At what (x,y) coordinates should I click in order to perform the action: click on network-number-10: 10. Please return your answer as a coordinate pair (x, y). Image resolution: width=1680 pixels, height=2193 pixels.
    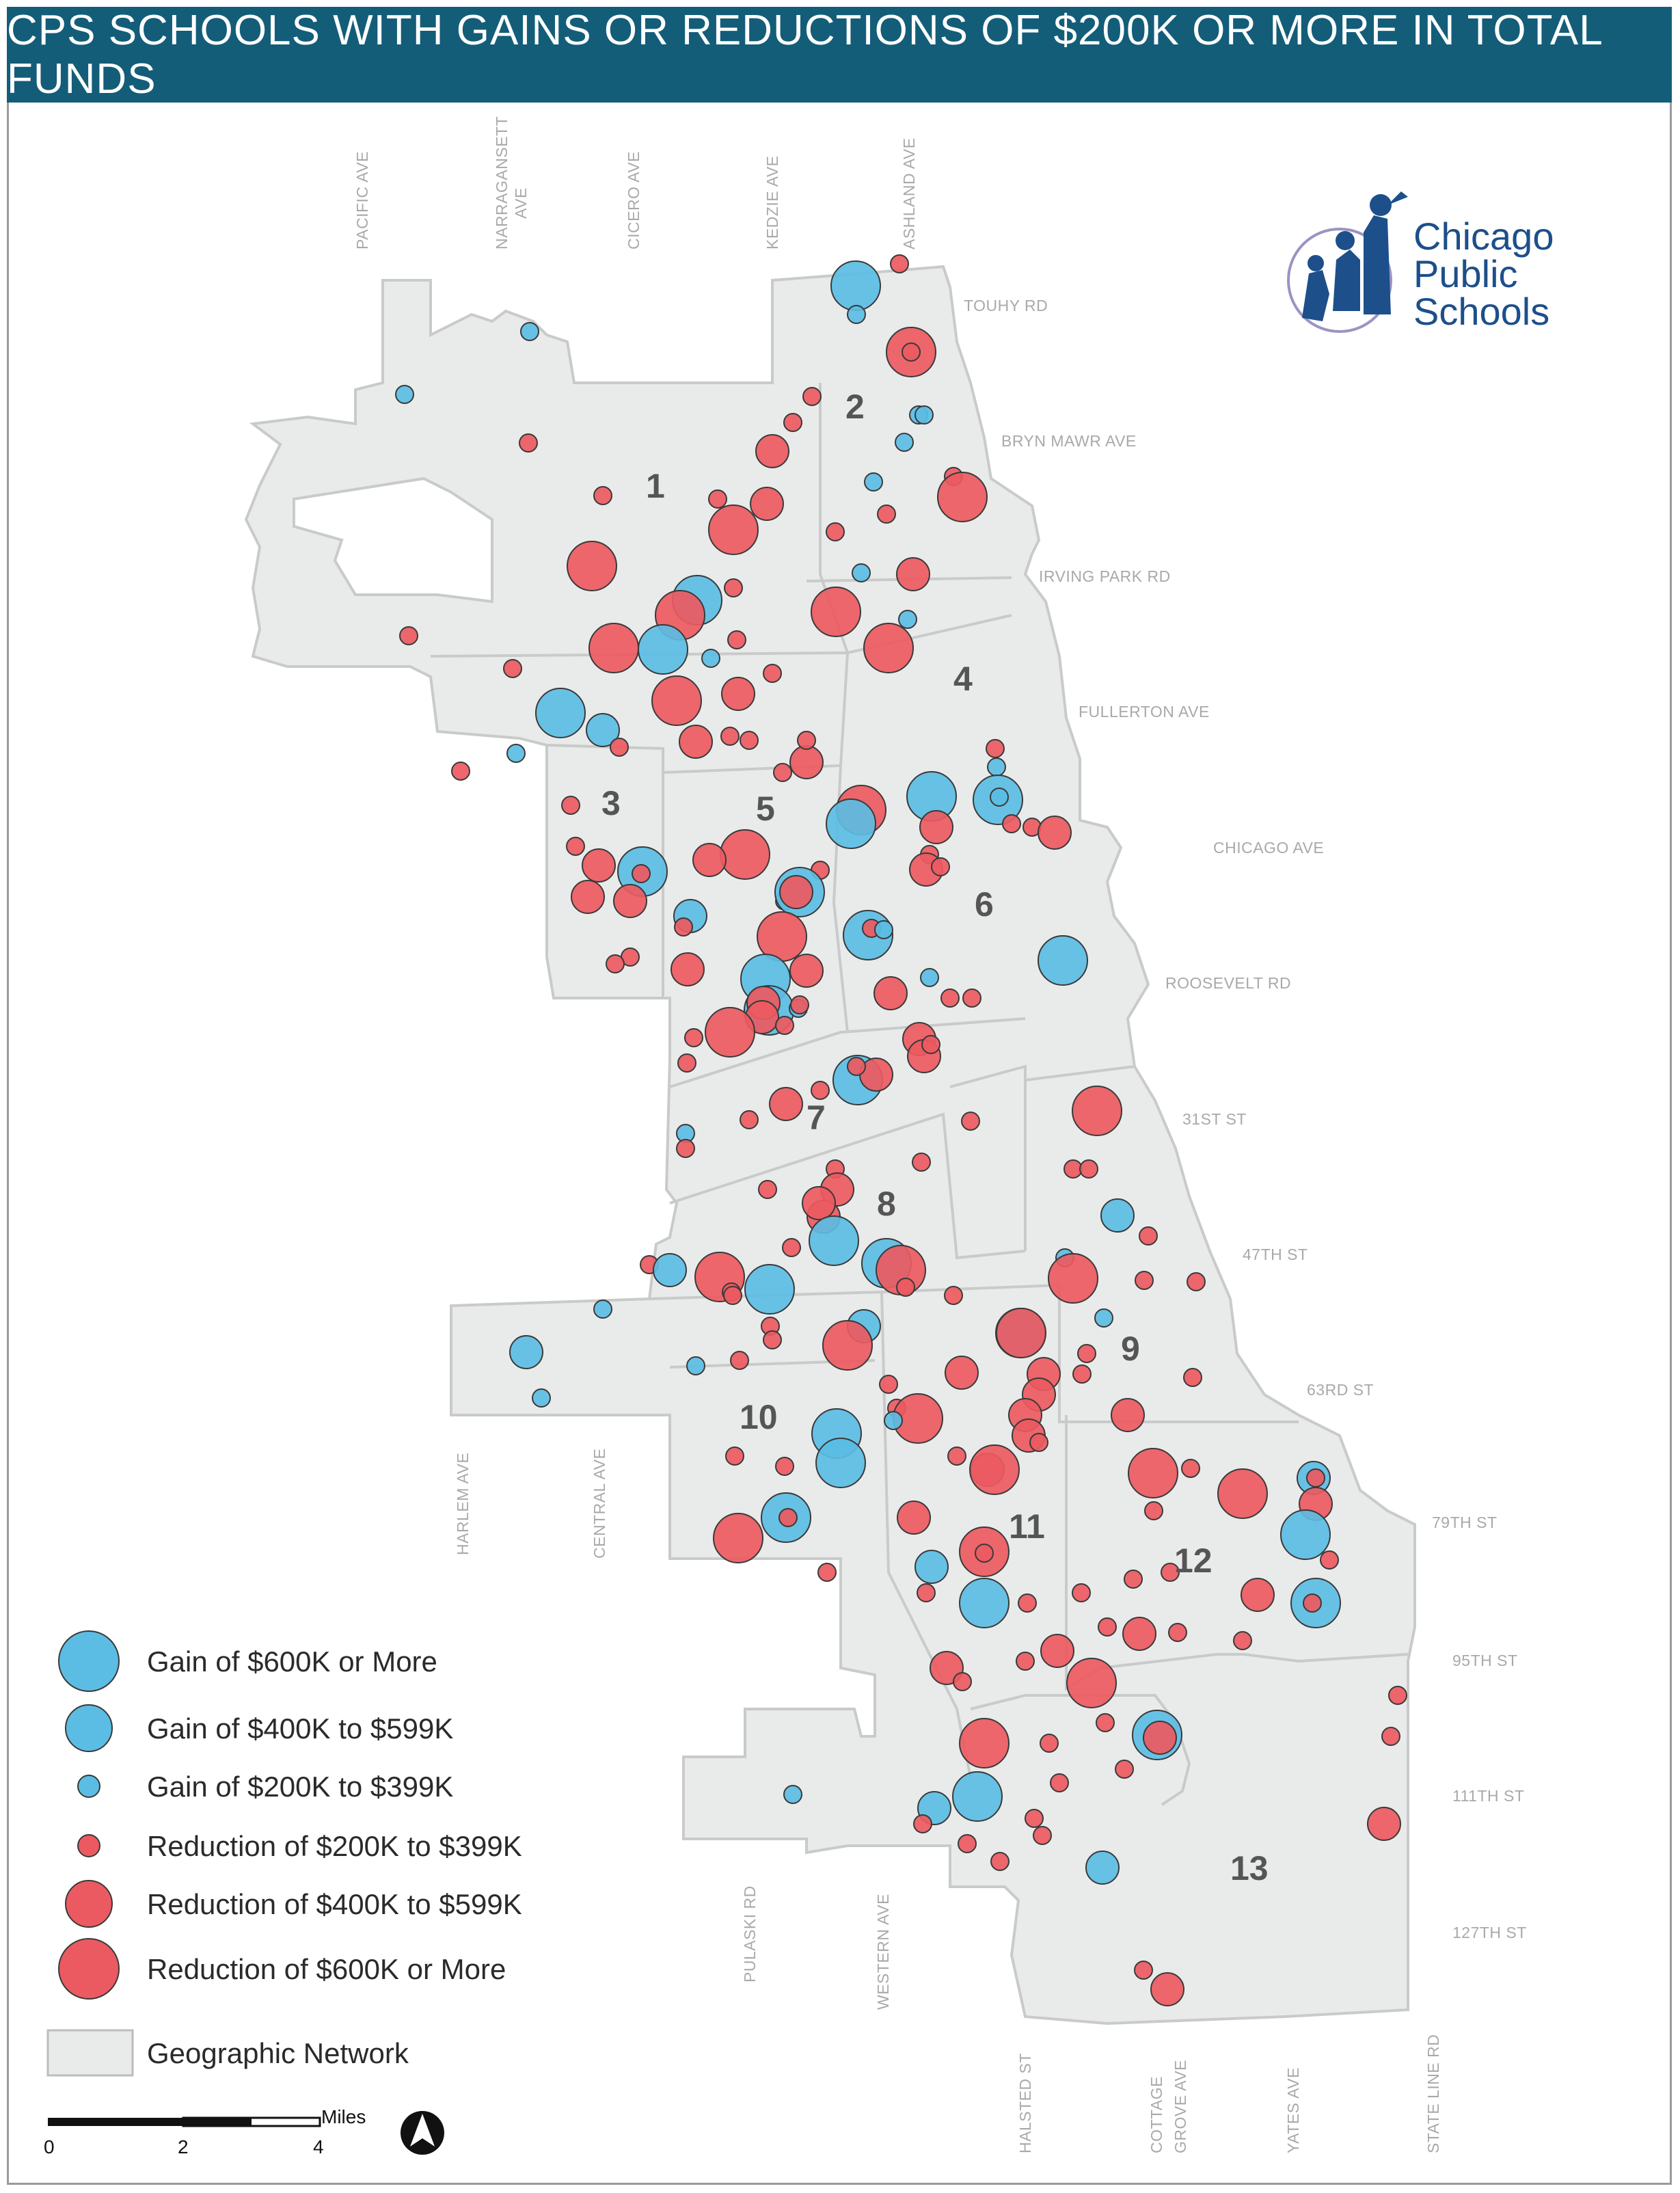
    Looking at the image, I should click on (759, 1417).